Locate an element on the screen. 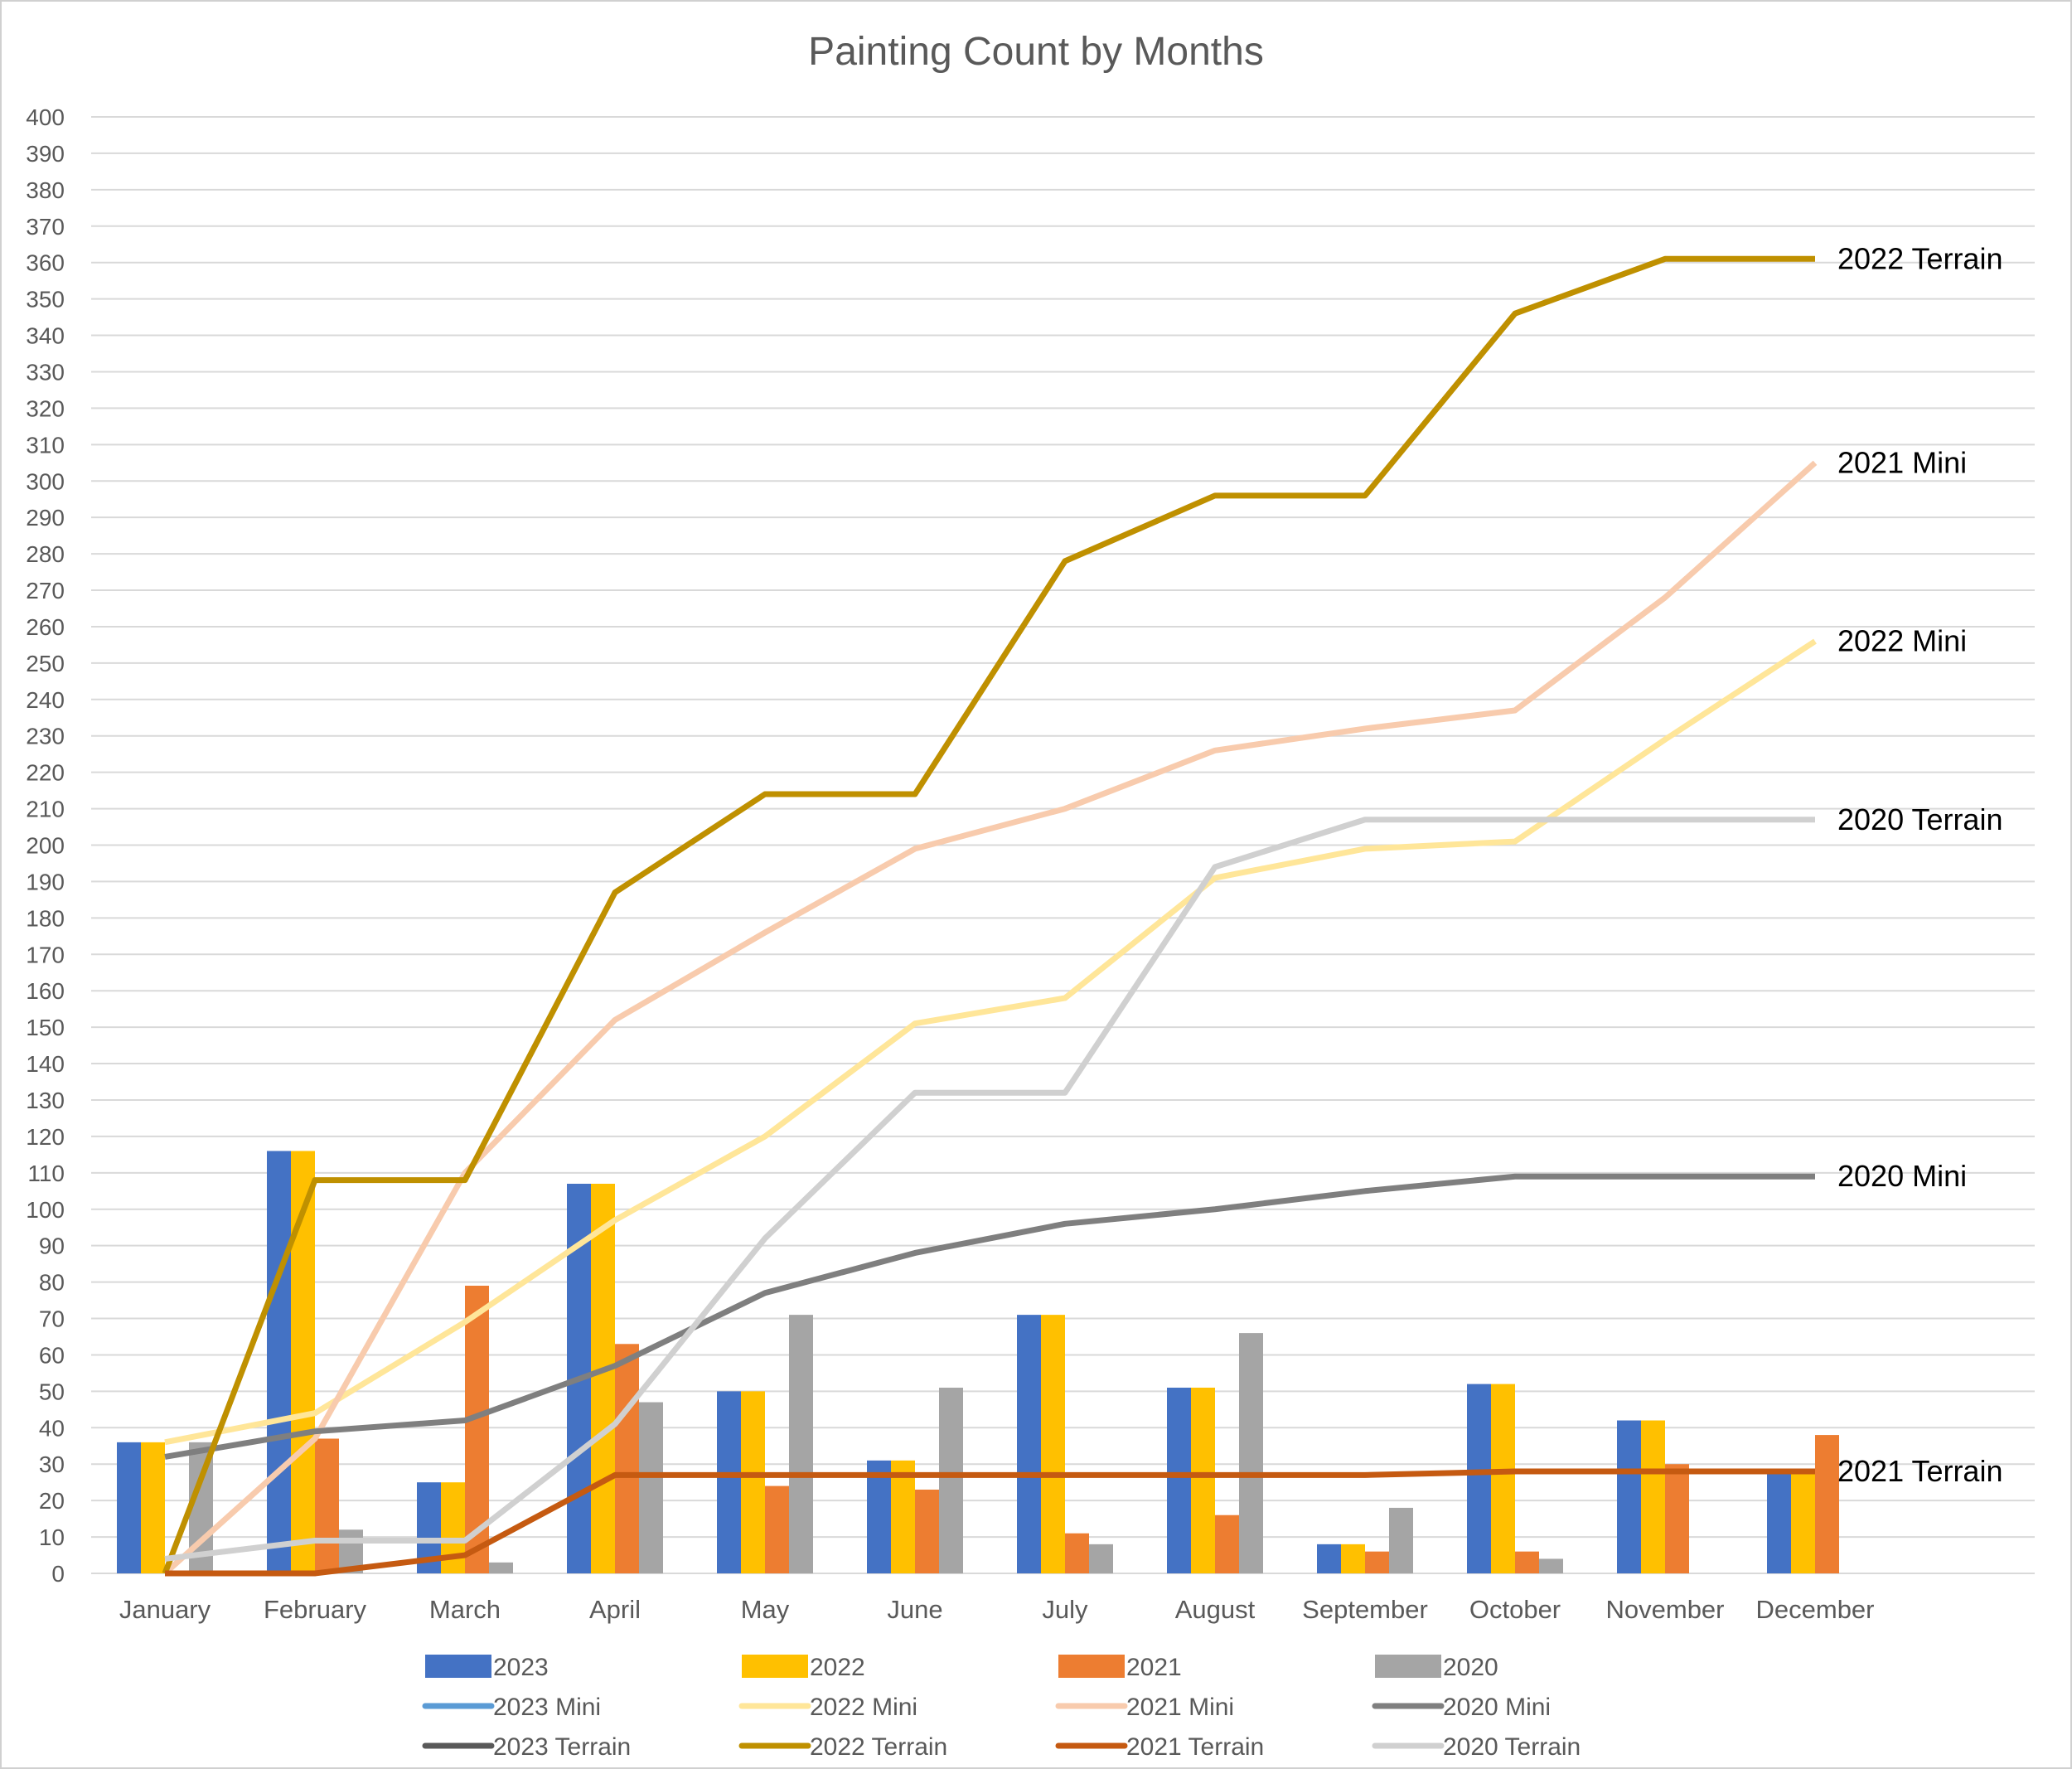 This screenshot has width=2072, height=1769. y-tick-20: 20 is located at coordinates (52, 1501).